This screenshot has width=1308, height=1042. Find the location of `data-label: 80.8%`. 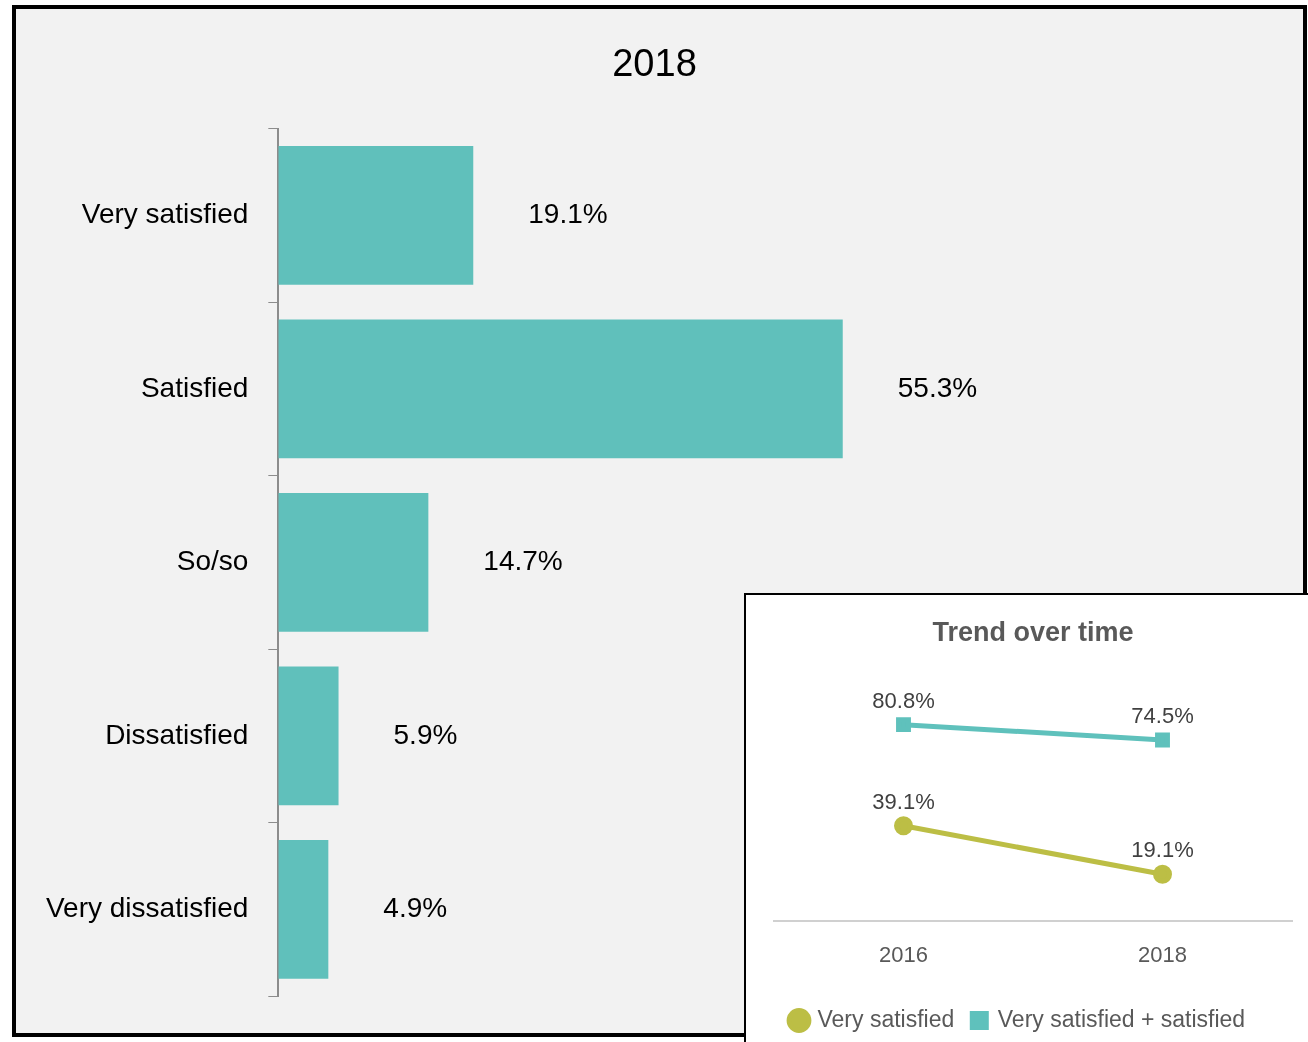

data-label: 80.8% is located at coordinates (903, 700).